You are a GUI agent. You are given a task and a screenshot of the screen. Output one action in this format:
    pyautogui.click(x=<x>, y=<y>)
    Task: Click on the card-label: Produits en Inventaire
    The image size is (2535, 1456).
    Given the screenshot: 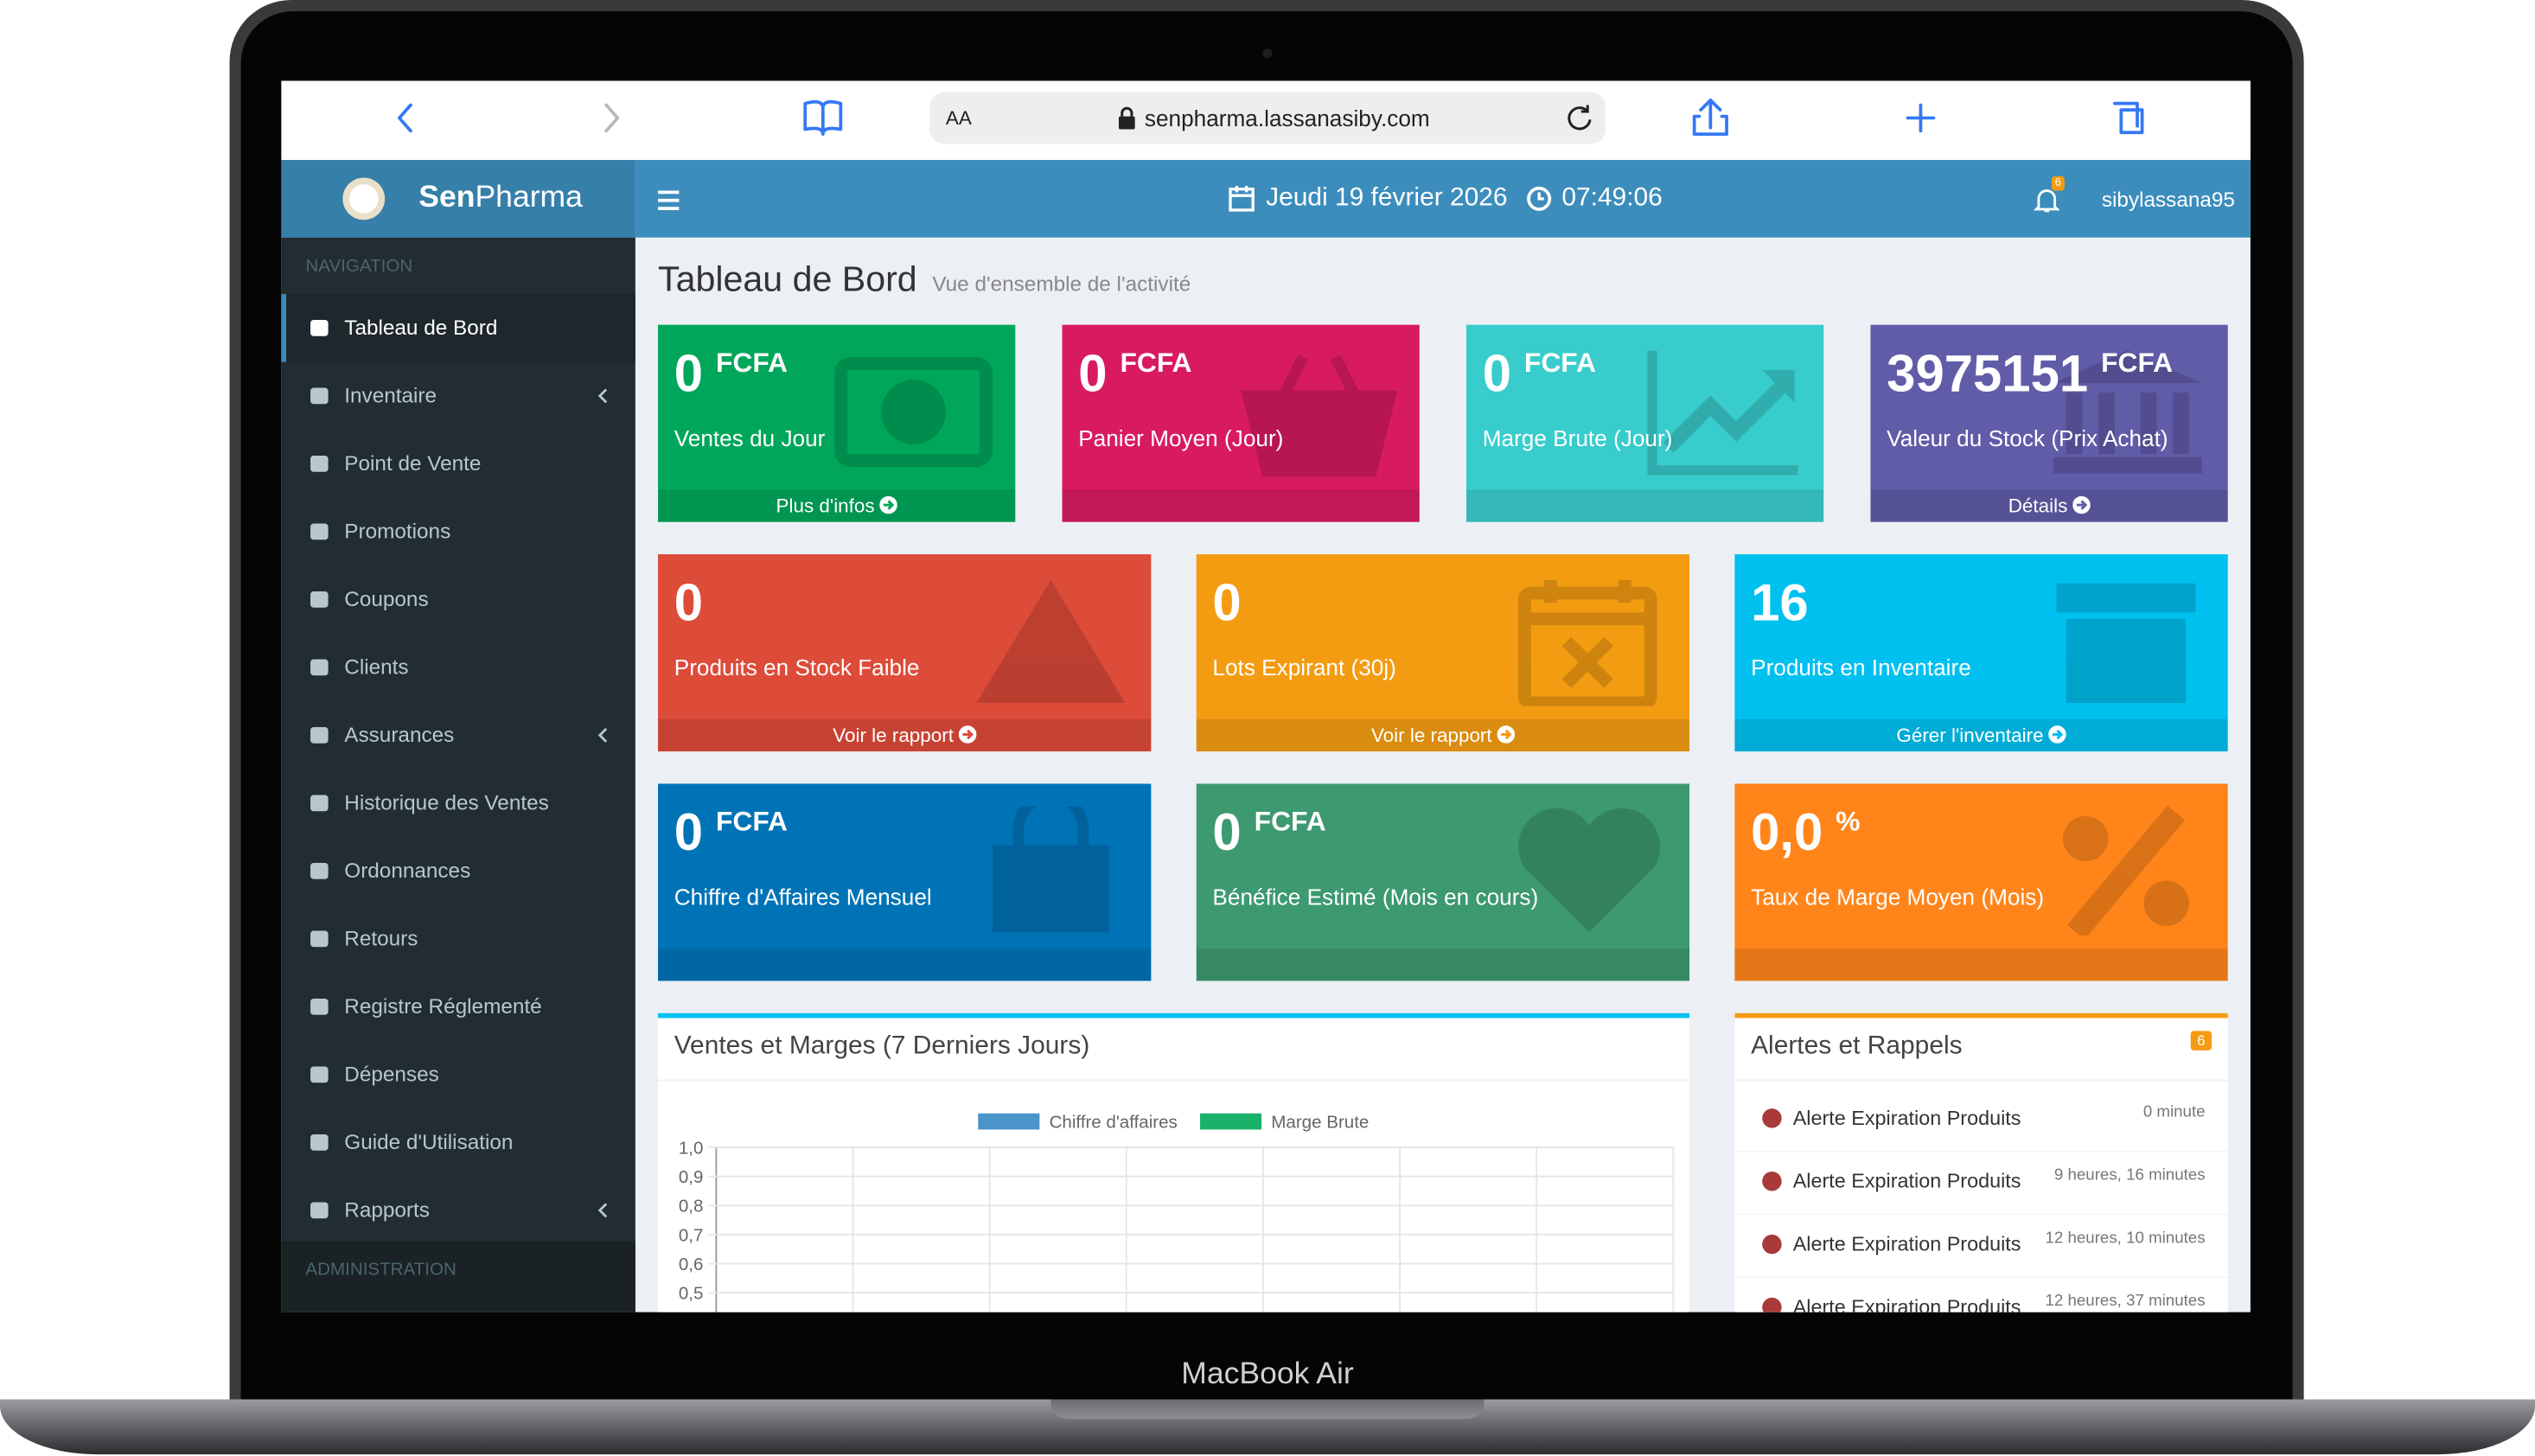 What is the action you would take?
    pyautogui.click(x=1861, y=667)
    